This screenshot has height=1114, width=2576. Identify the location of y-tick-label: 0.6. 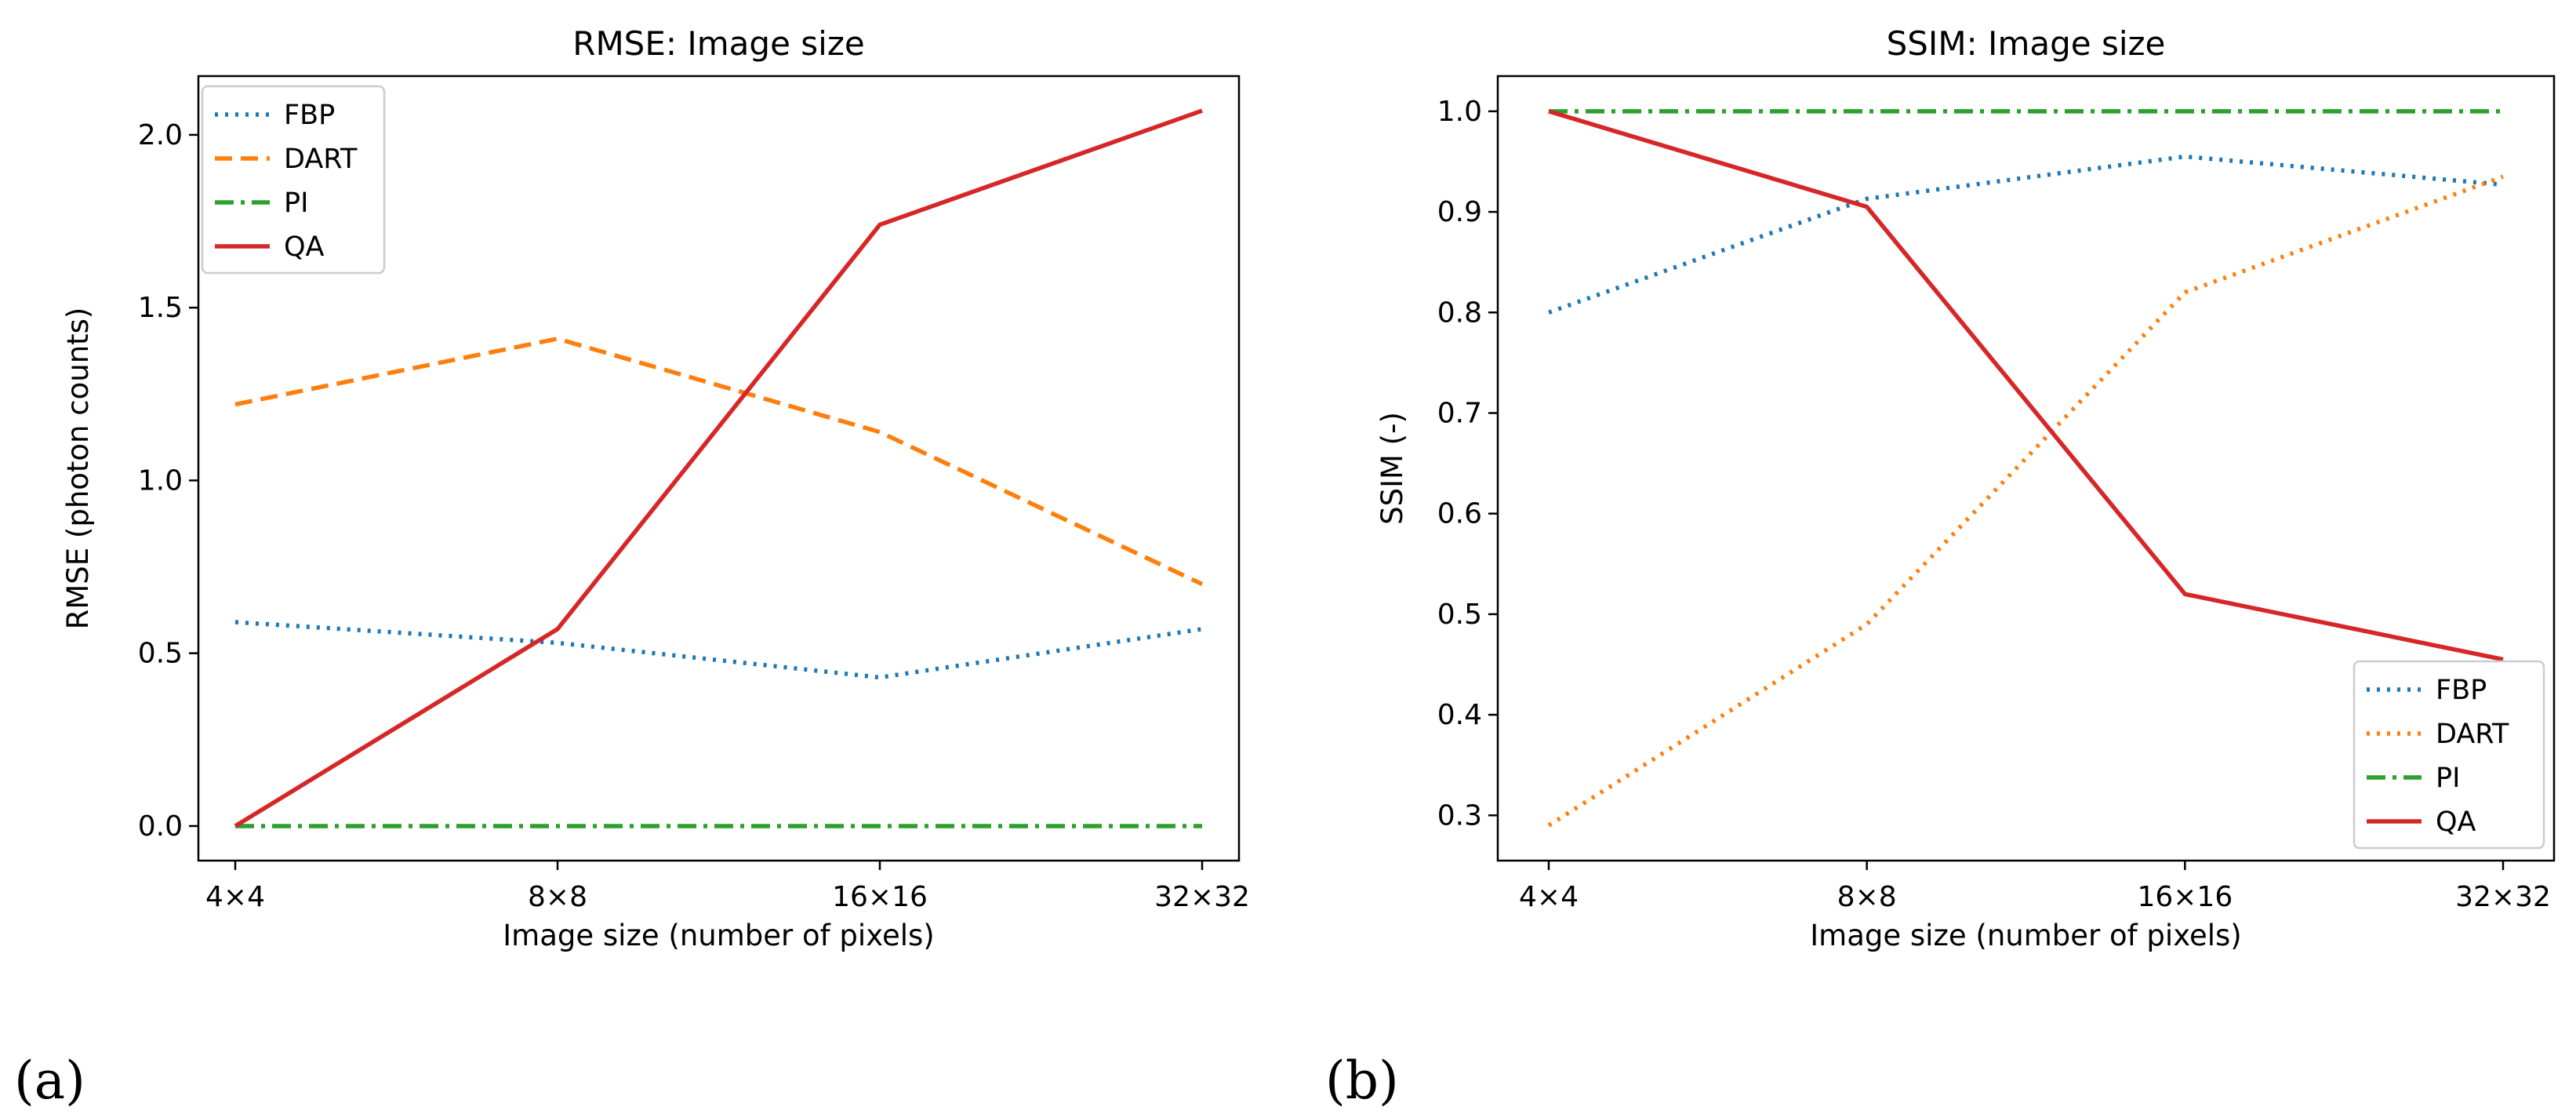
(1459, 514).